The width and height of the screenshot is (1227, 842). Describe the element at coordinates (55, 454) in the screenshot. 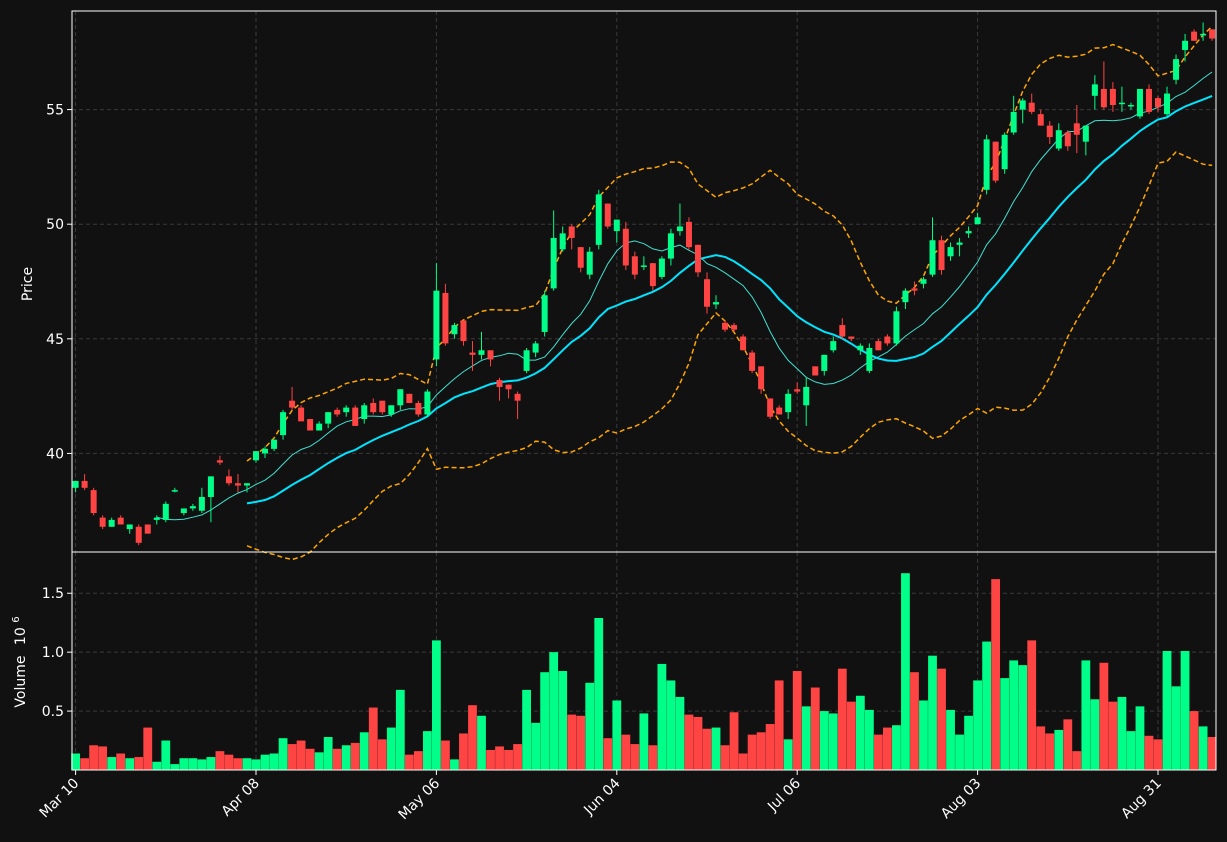

I see `price-tick-label: 40` at that location.